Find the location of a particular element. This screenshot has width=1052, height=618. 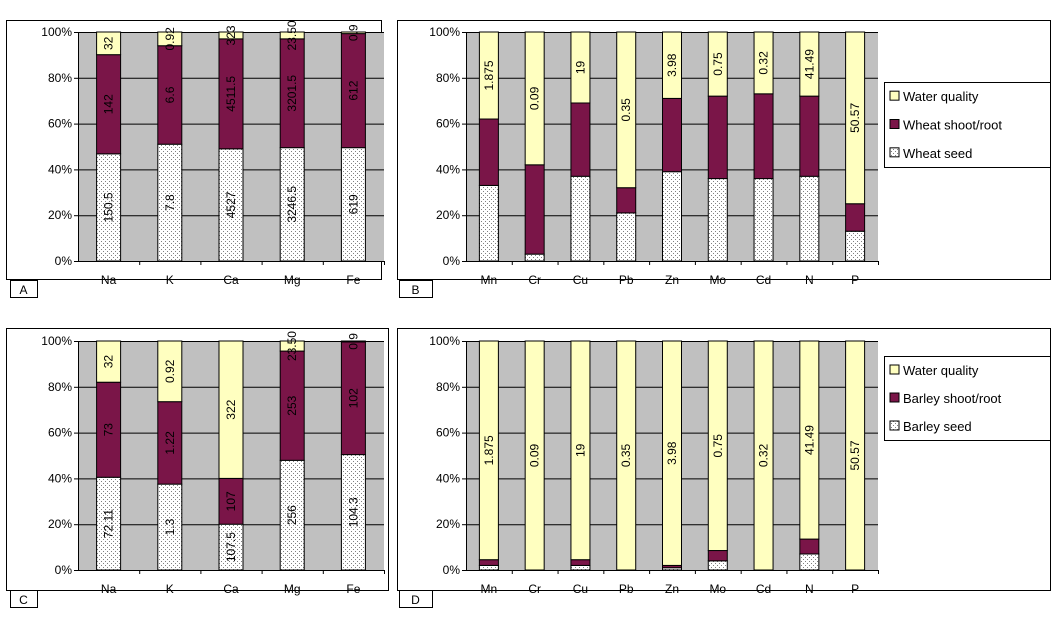

data-label: 4511.5 is located at coordinates (231, 94).